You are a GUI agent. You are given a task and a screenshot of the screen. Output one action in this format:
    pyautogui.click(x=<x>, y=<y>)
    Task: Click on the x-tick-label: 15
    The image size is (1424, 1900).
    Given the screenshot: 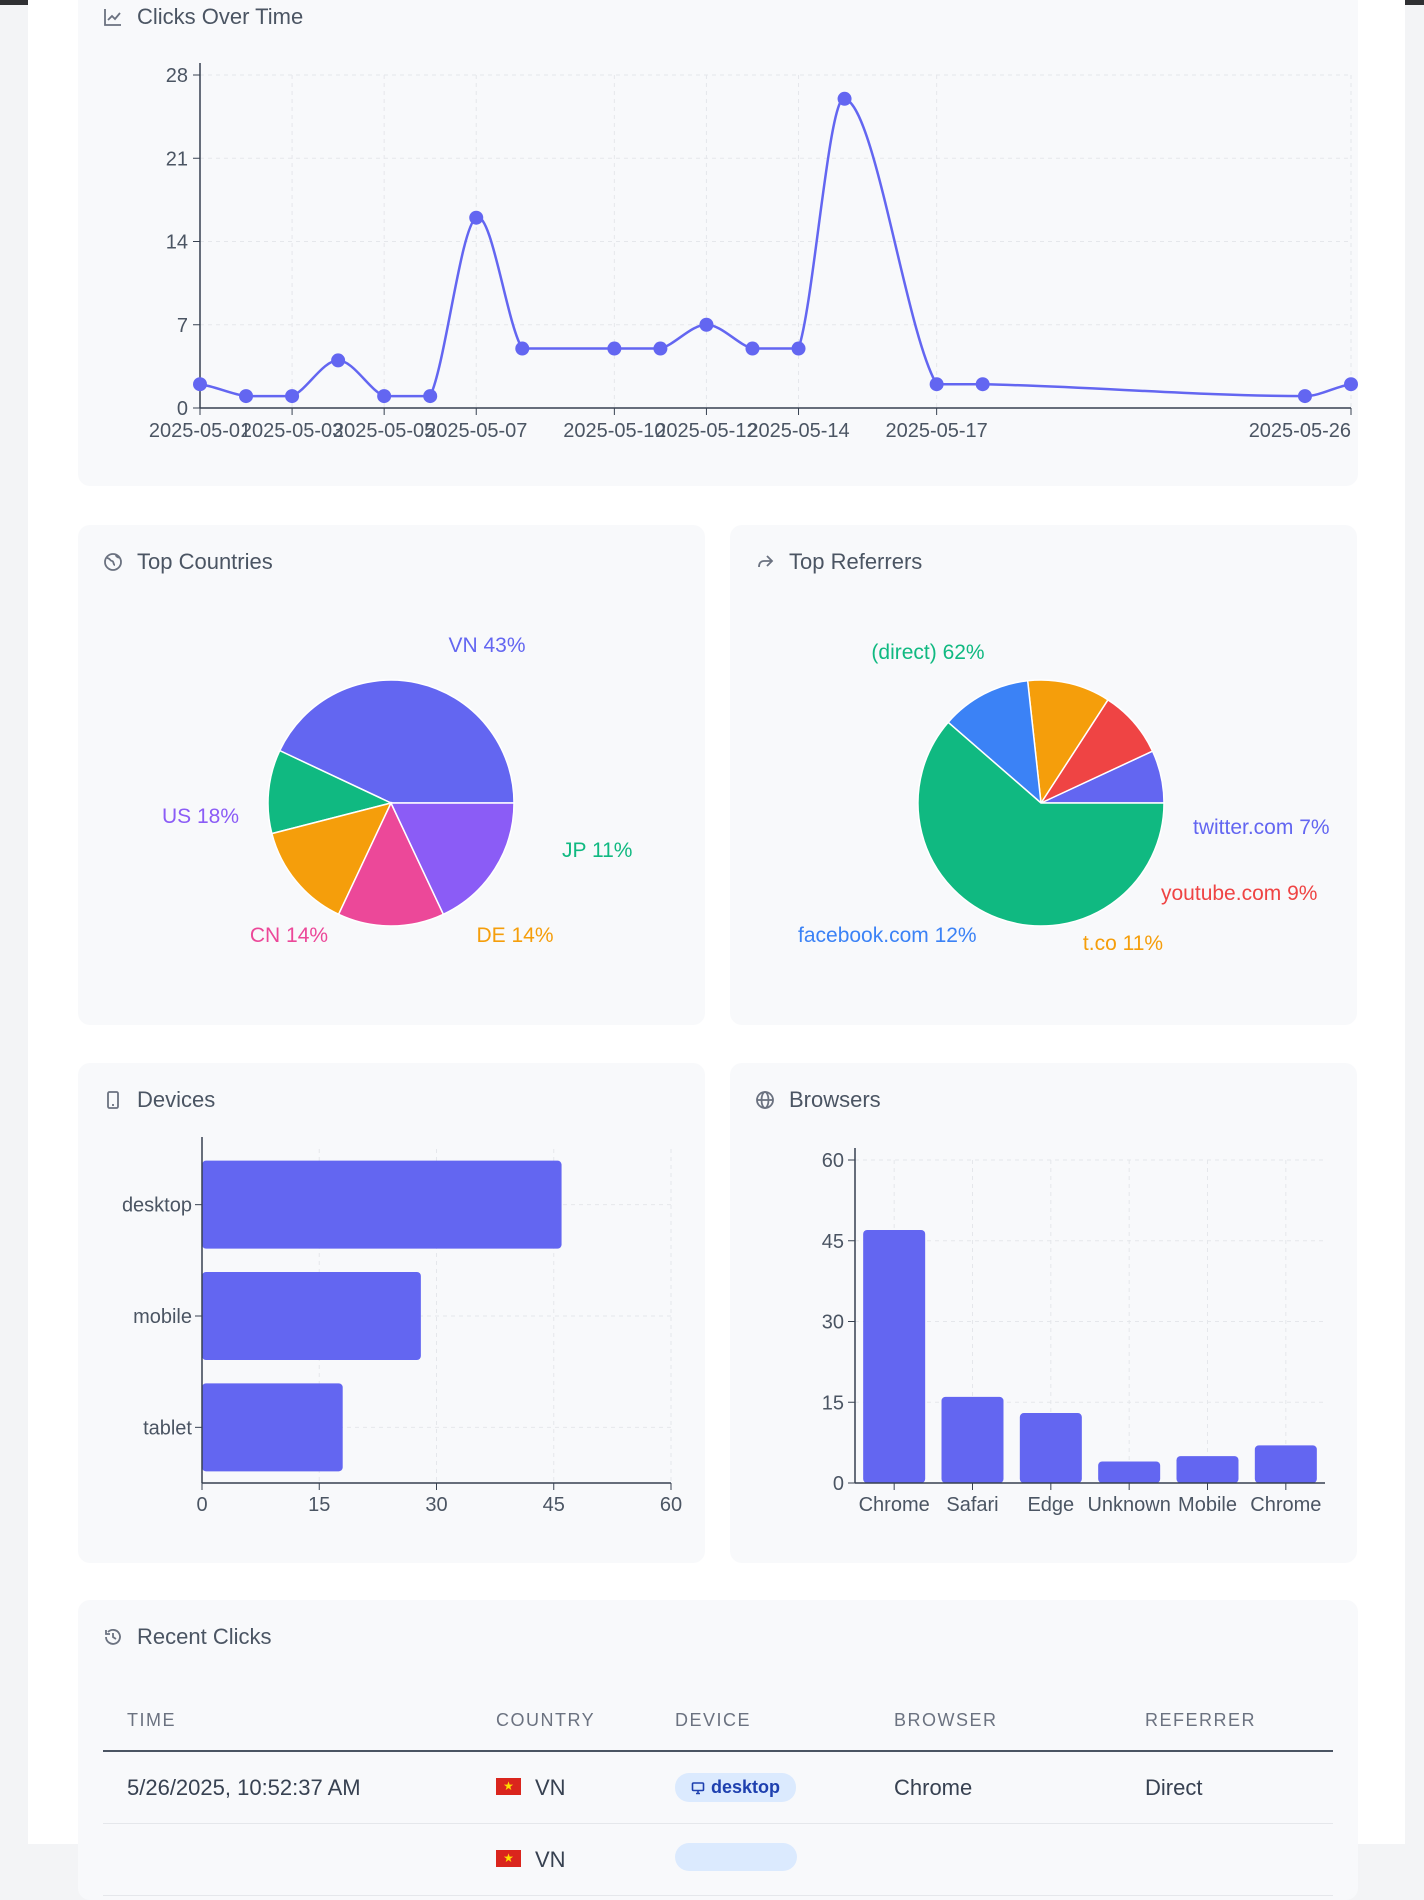 What is the action you would take?
    pyautogui.click(x=319, y=1505)
    